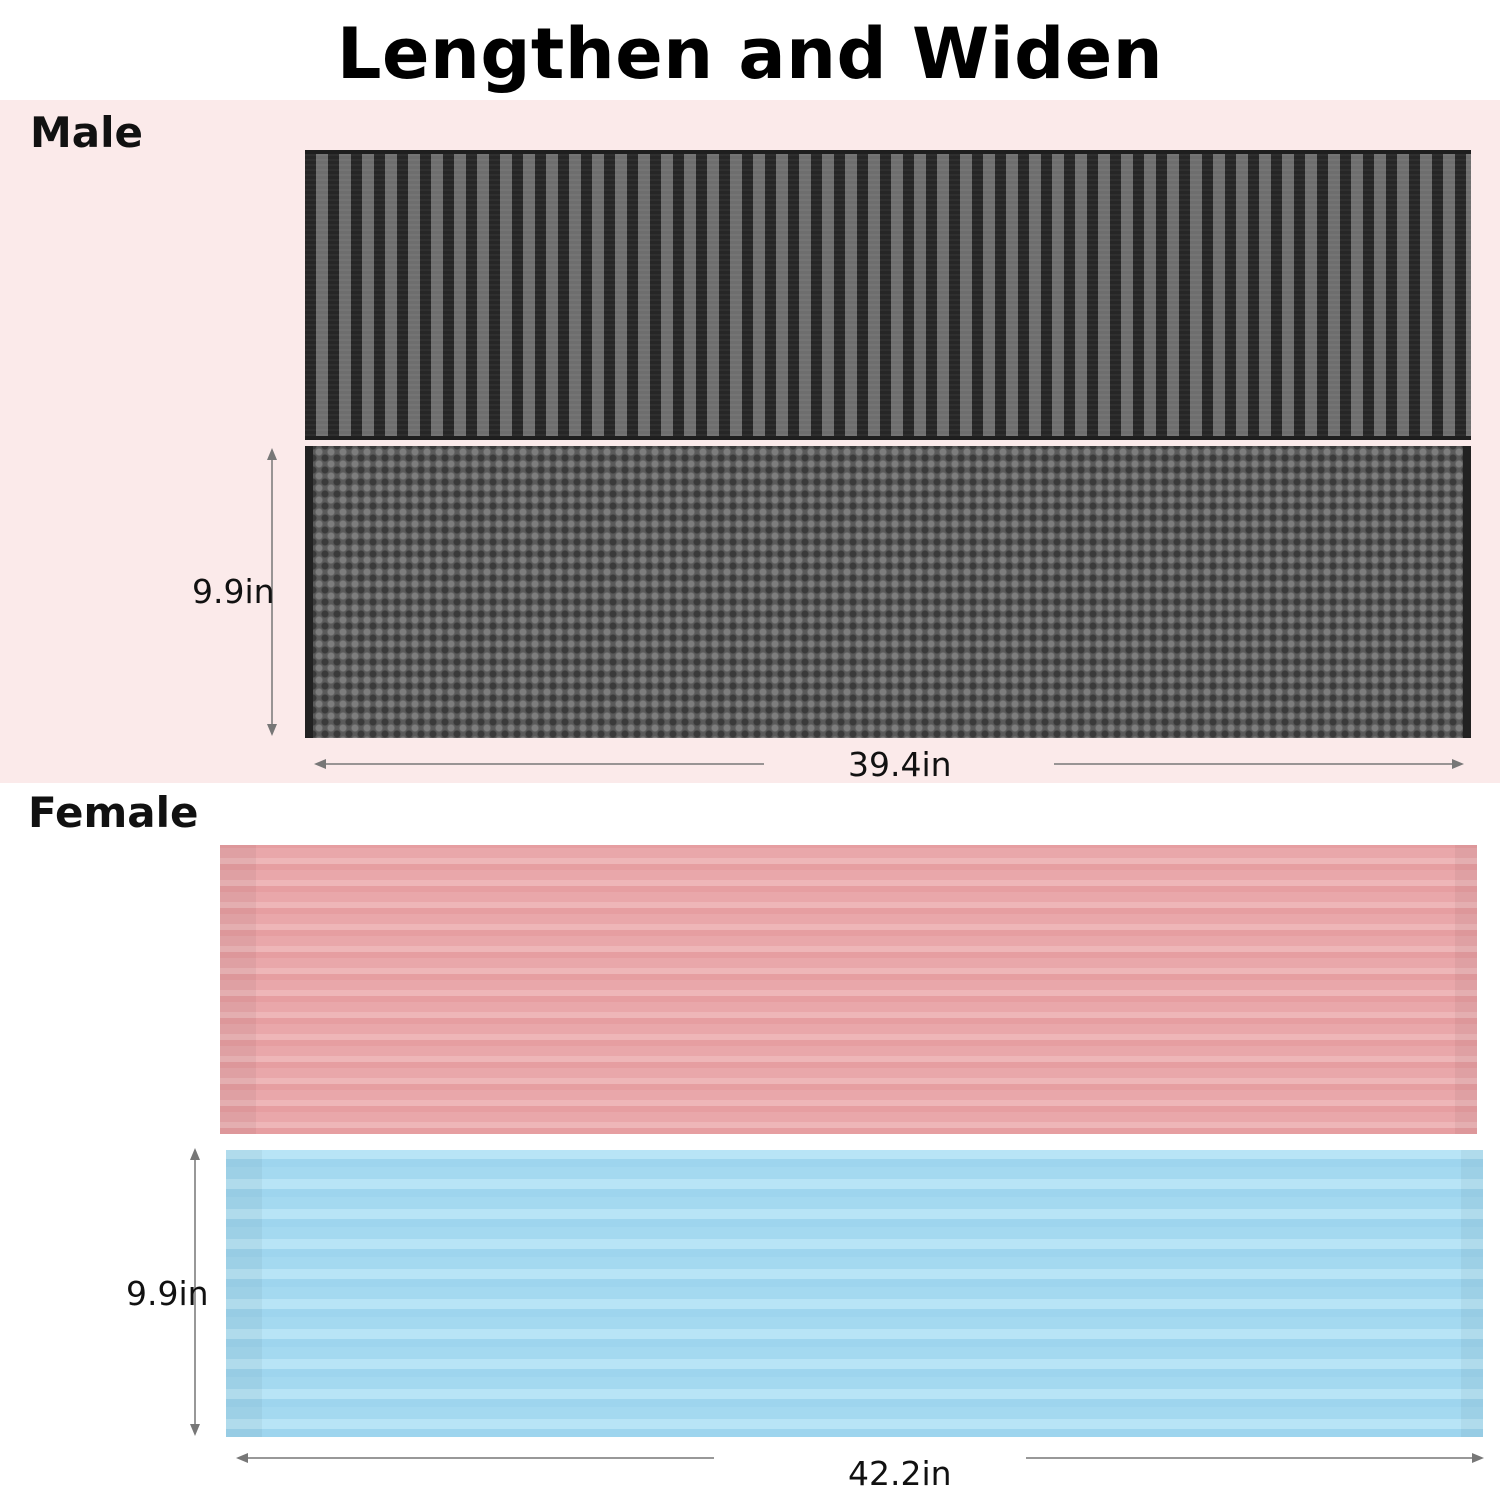 This screenshot has height=1500, width=1500. Describe the element at coordinates (750, 54) in the screenshot. I see `page-title: Lengthen and Widen` at that location.